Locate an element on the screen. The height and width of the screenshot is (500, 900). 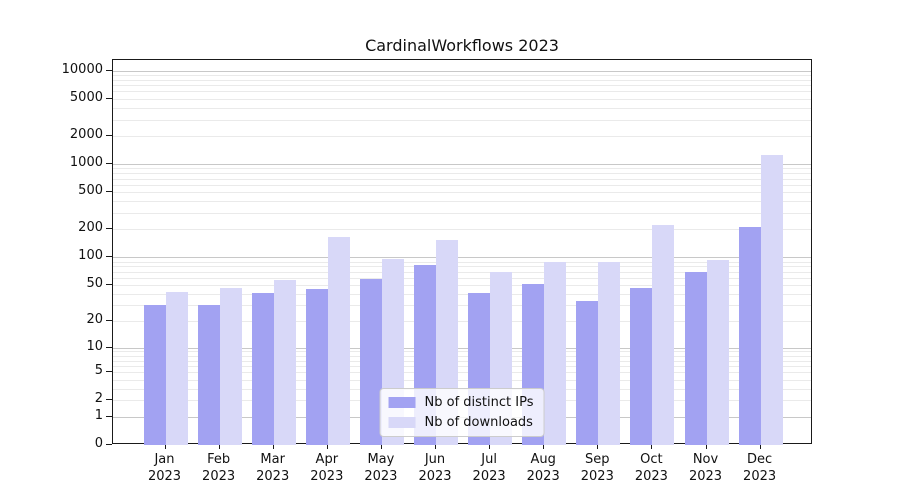
y-axis-tick-label: 5 is located at coordinates (98, 371).